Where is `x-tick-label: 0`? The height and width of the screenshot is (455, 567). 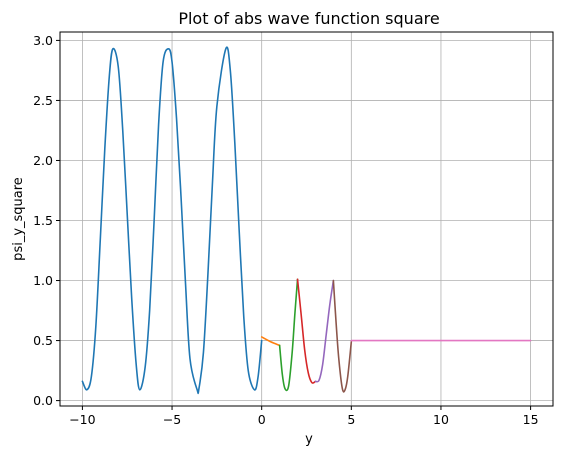 x-tick-label: 0 is located at coordinates (262, 419).